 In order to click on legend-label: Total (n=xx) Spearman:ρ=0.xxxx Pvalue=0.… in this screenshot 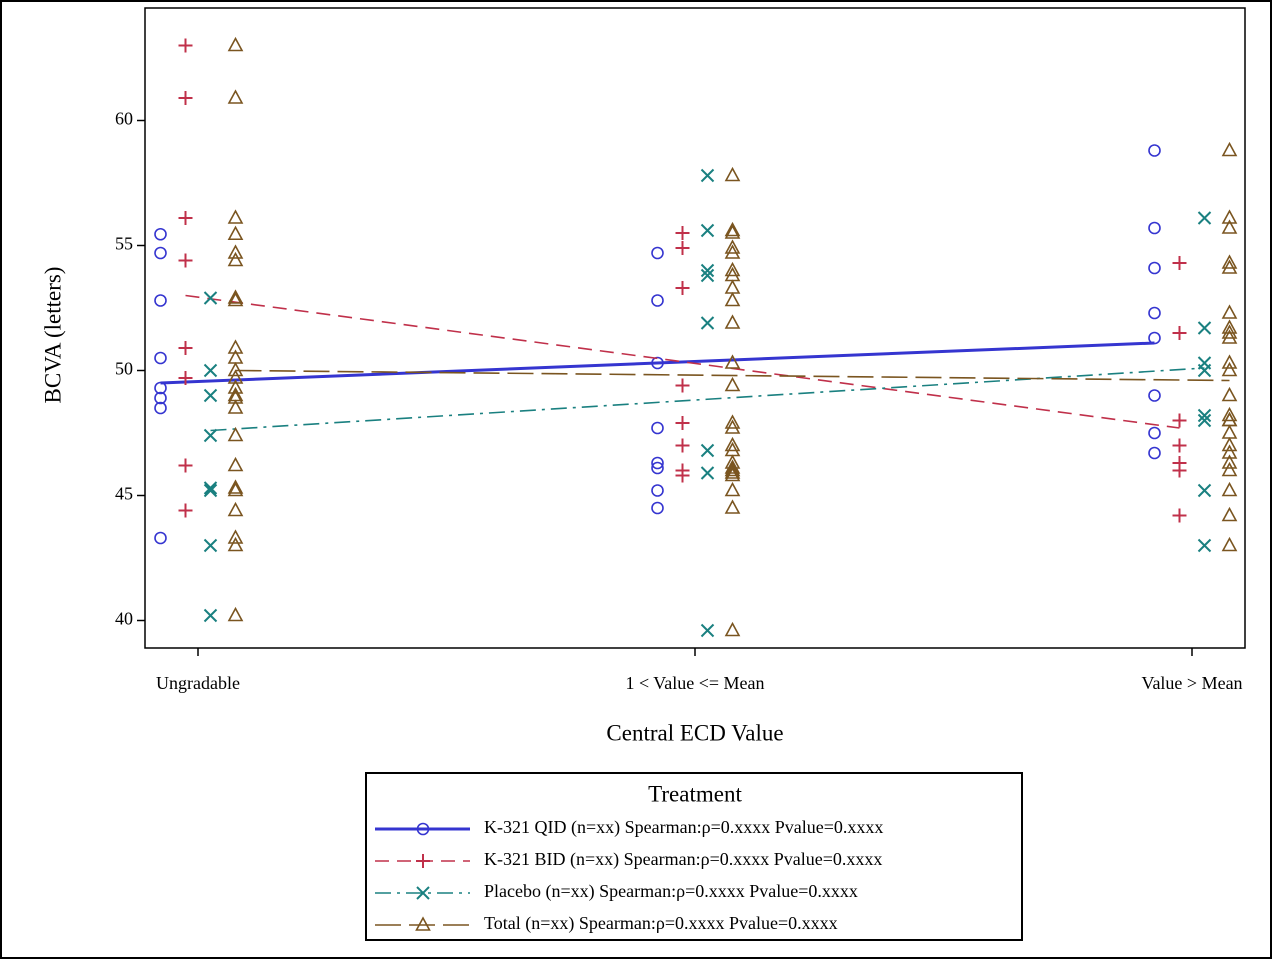, I will do `click(661, 923)`.